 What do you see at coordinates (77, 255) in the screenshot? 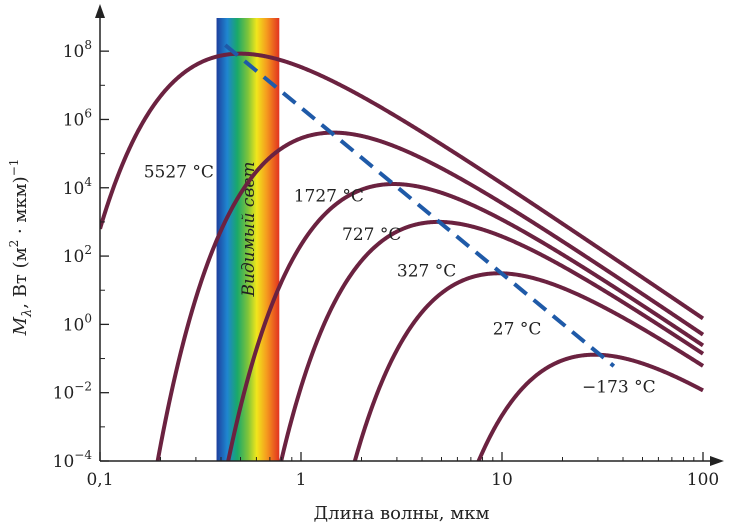
I see `y-tick-label-3: 10²` at bounding box center [77, 255].